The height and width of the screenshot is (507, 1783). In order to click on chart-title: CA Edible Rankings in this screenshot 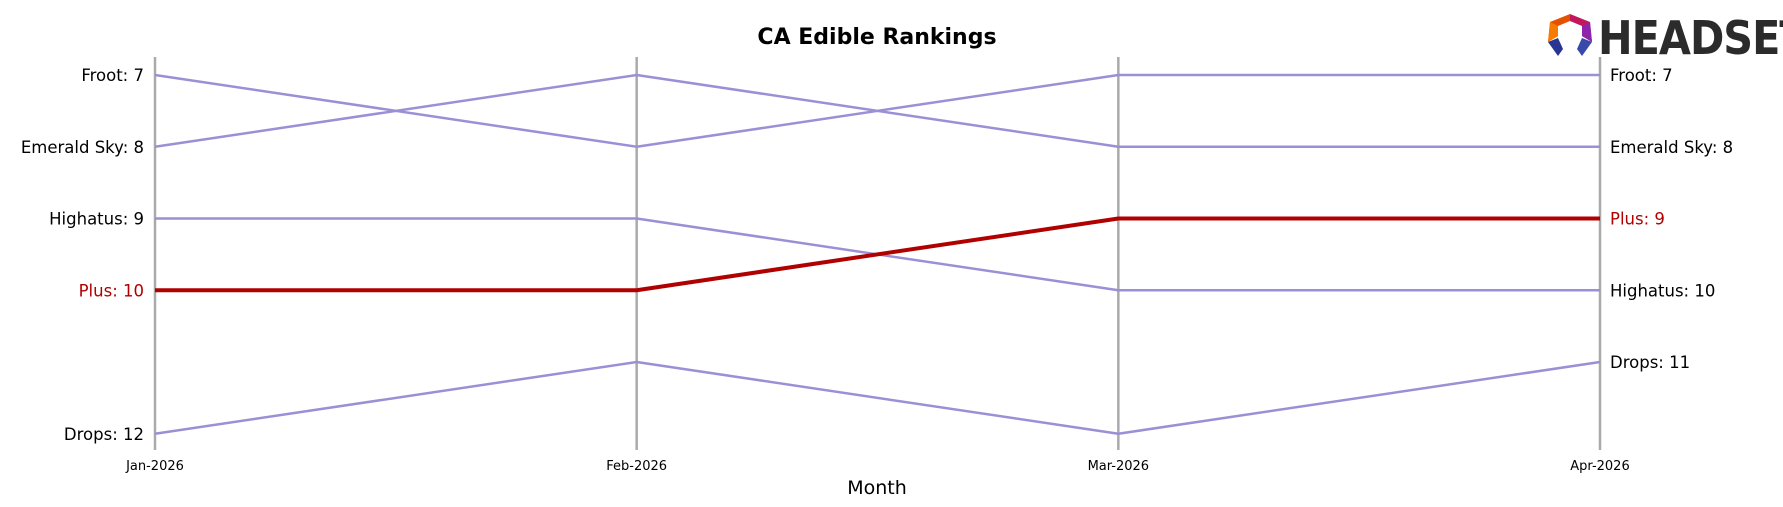, I will do `click(876, 37)`.